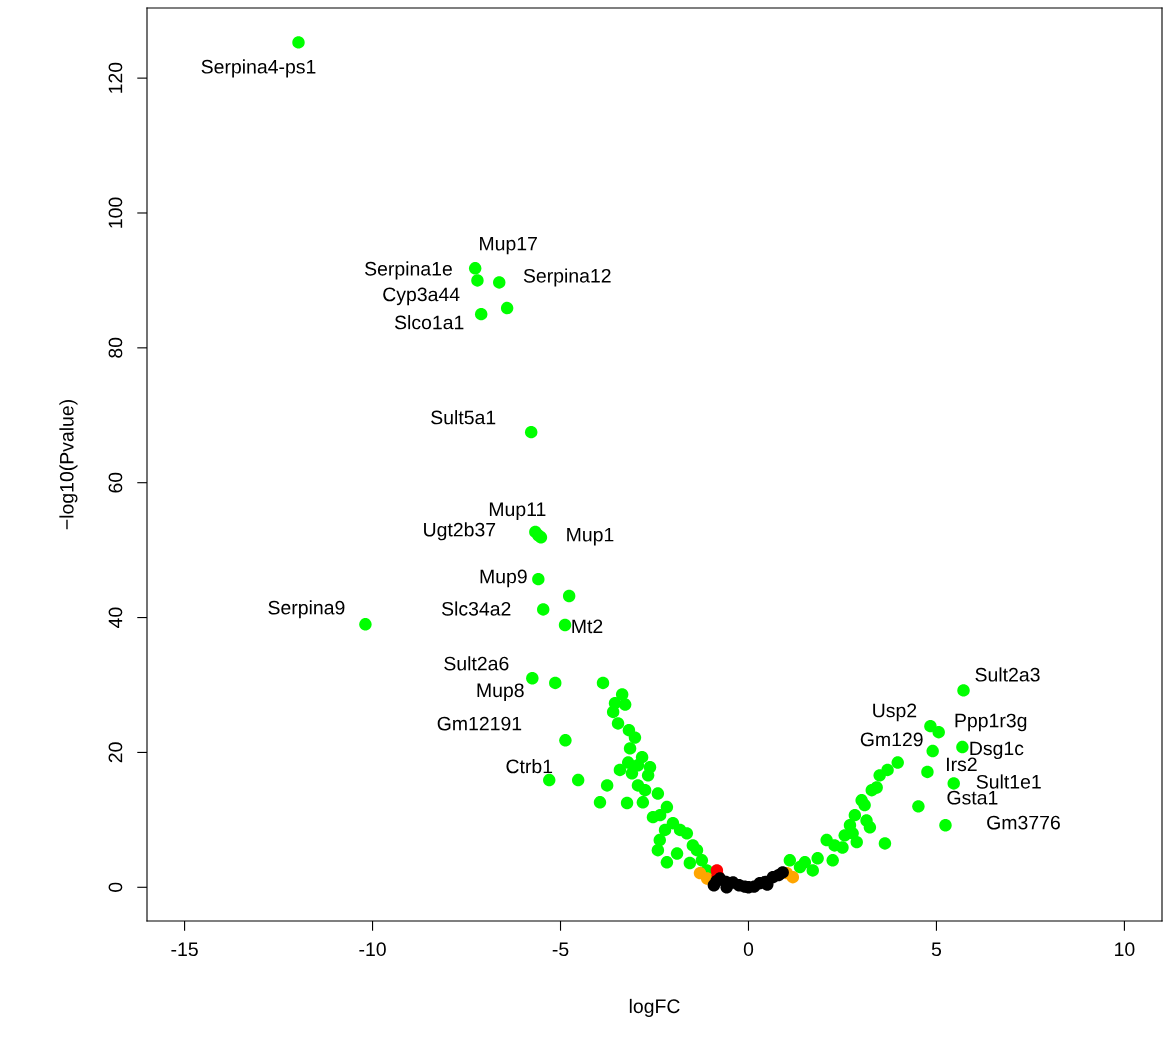 This screenshot has height=1064, width=1166. What do you see at coordinates (115, 212) in the screenshot?
I see `y-tick-label: 100` at bounding box center [115, 212].